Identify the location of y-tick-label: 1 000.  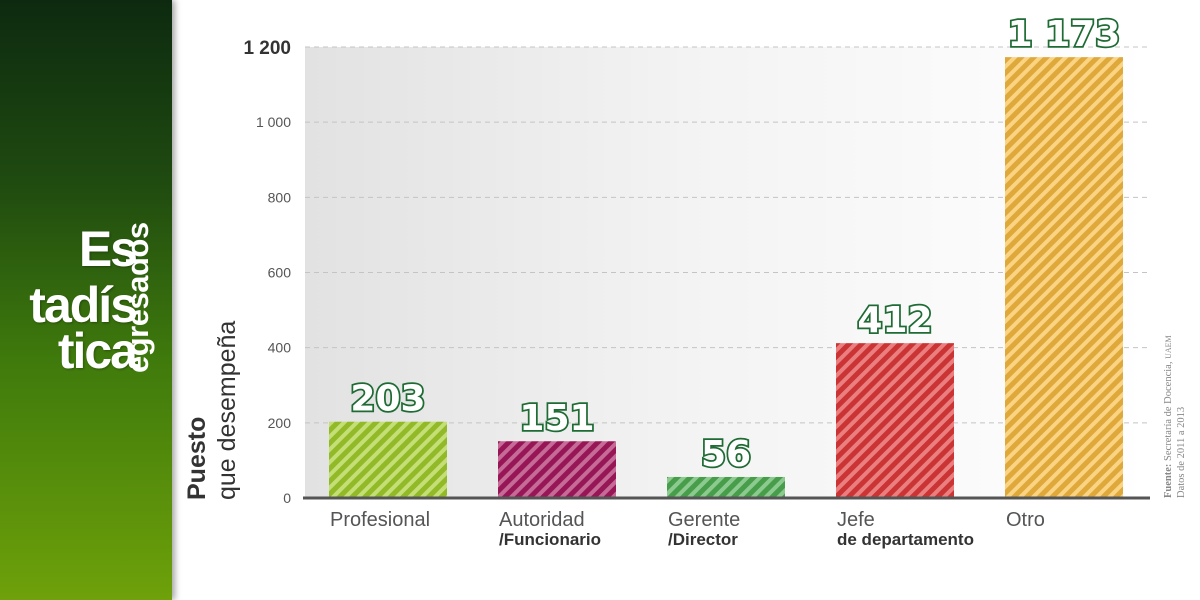
(273, 122).